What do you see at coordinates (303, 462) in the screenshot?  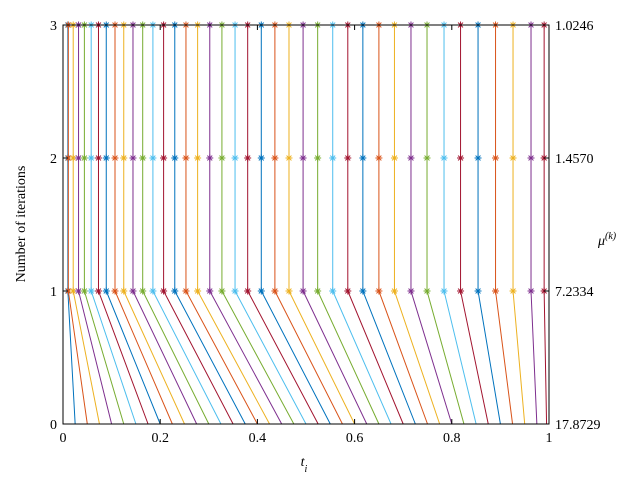 I see `x-axis-label-main: t` at bounding box center [303, 462].